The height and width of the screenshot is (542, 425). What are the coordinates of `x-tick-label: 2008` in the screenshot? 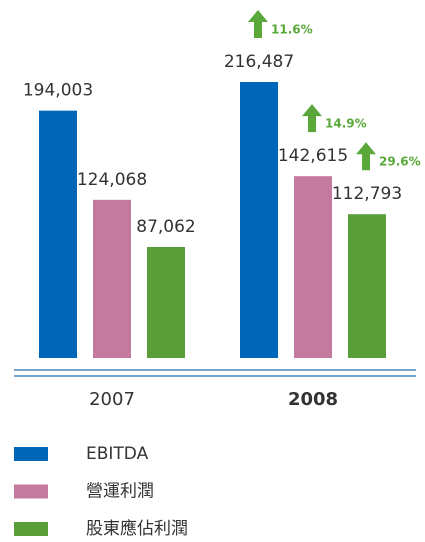 It's located at (313, 399).